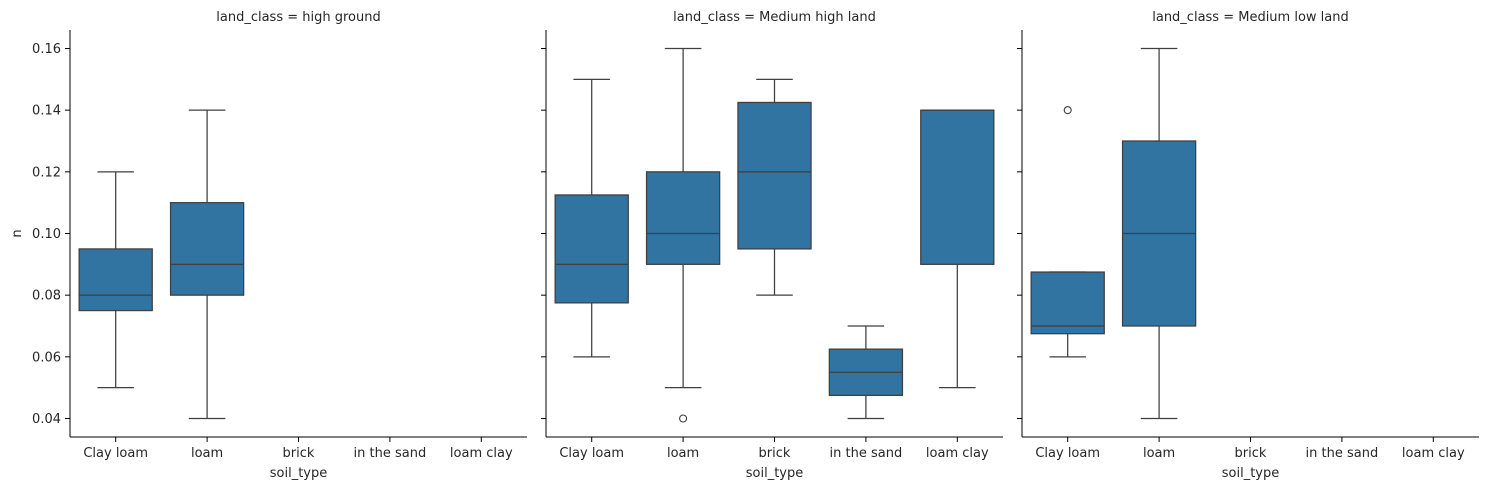 Image resolution: width=1508 pixels, height=490 pixels. Describe the element at coordinates (46, 419) in the screenshot. I see `y-tick-label: 0.04` at that location.